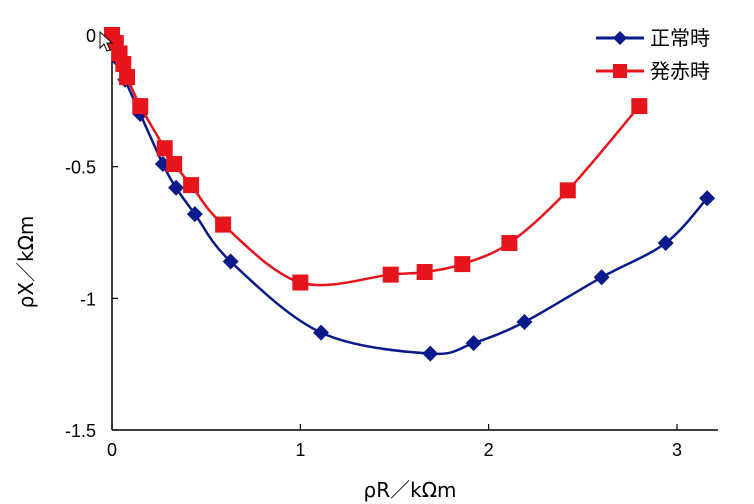 The width and height of the screenshot is (754, 504). Describe the element at coordinates (106, 41) in the screenshot. I see `cursor-icon` at that location.